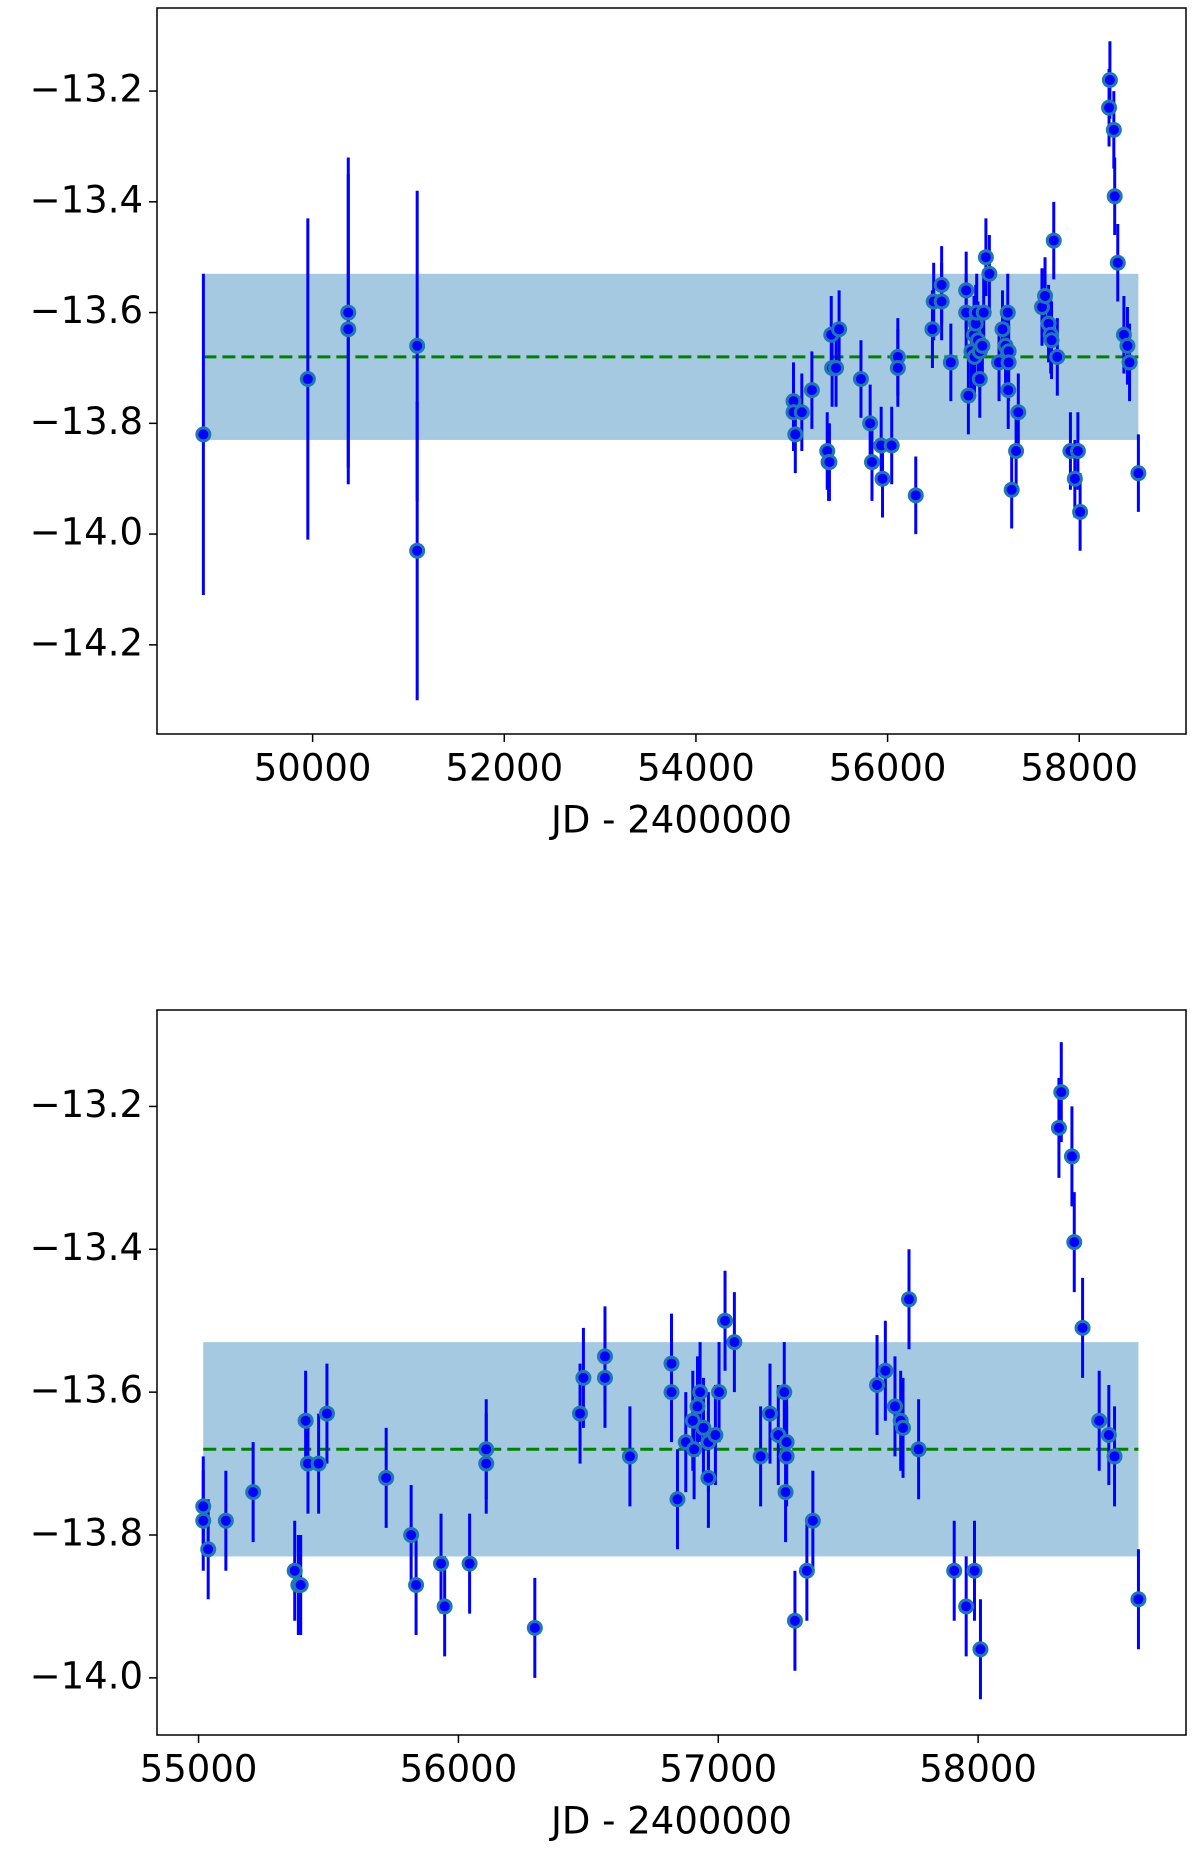  I want to click on x-tick-label: 58000, so click(978, 1769).